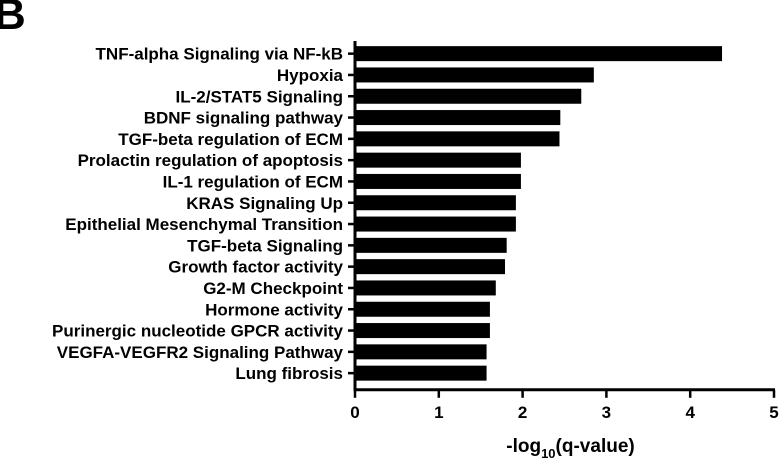 The width and height of the screenshot is (780, 470). I want to click on category-label: Purinergic nucleotide GPCR activity, so click(198, 331).